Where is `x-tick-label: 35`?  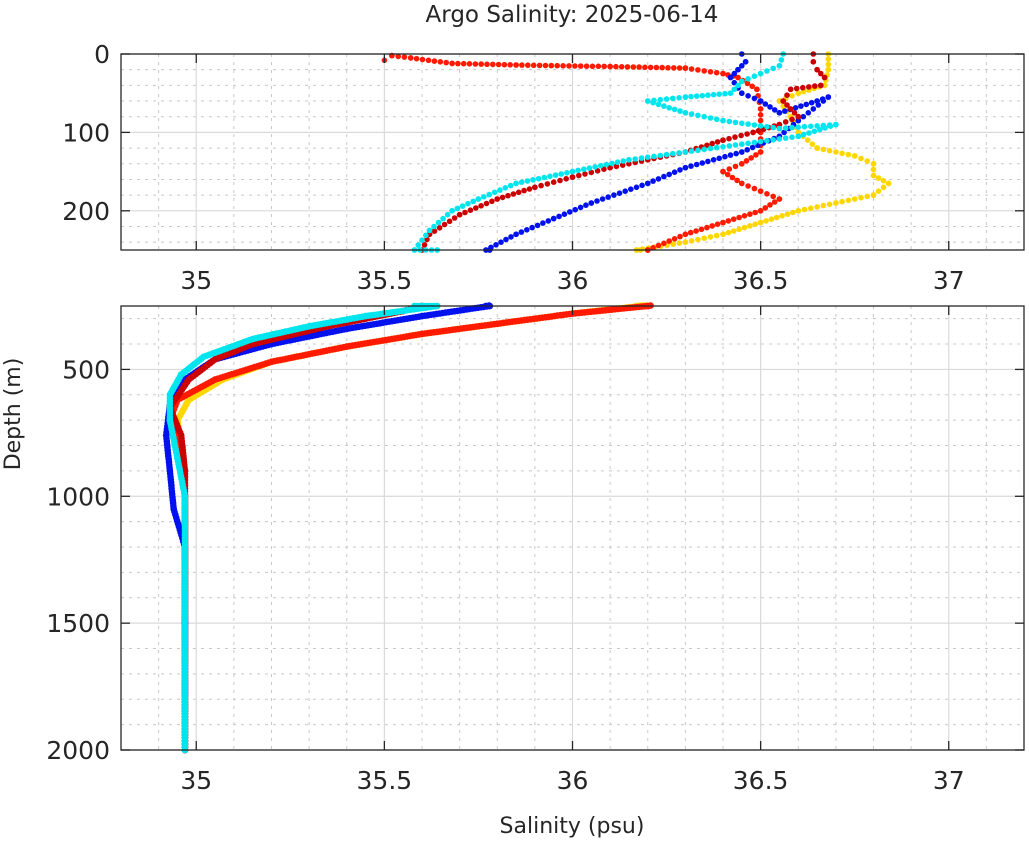 x-tick-label: 35 is located at coordinates (196, 280).